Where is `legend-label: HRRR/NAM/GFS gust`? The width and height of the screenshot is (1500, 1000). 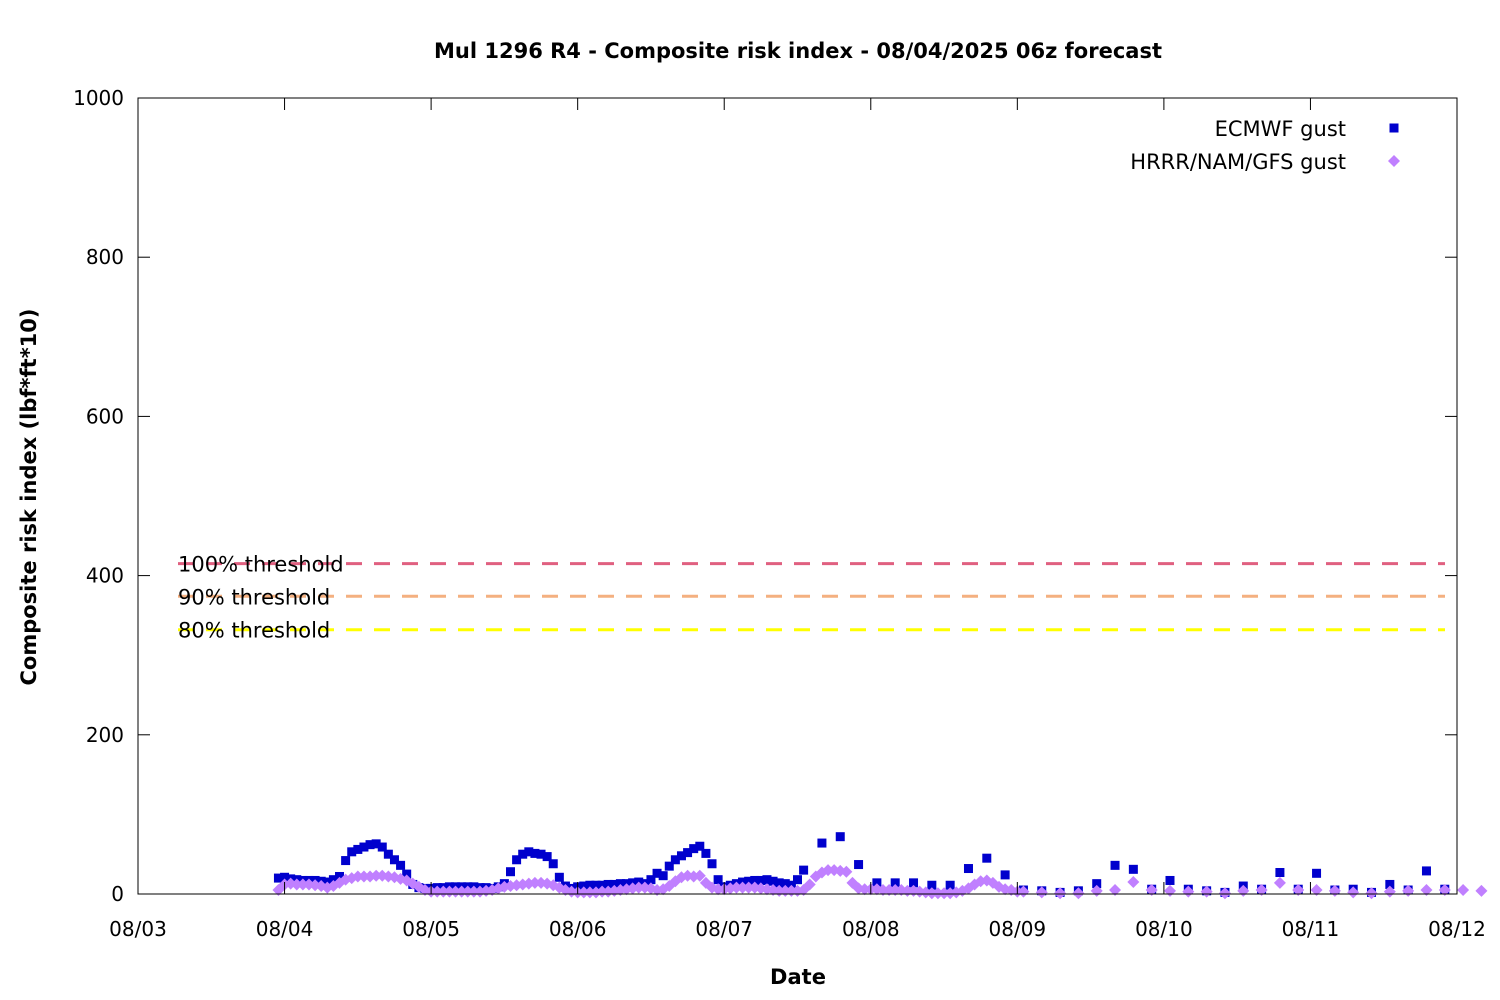
legend-label: HRRR/NAM/GFS gust is located at coordinates (1238, 162).